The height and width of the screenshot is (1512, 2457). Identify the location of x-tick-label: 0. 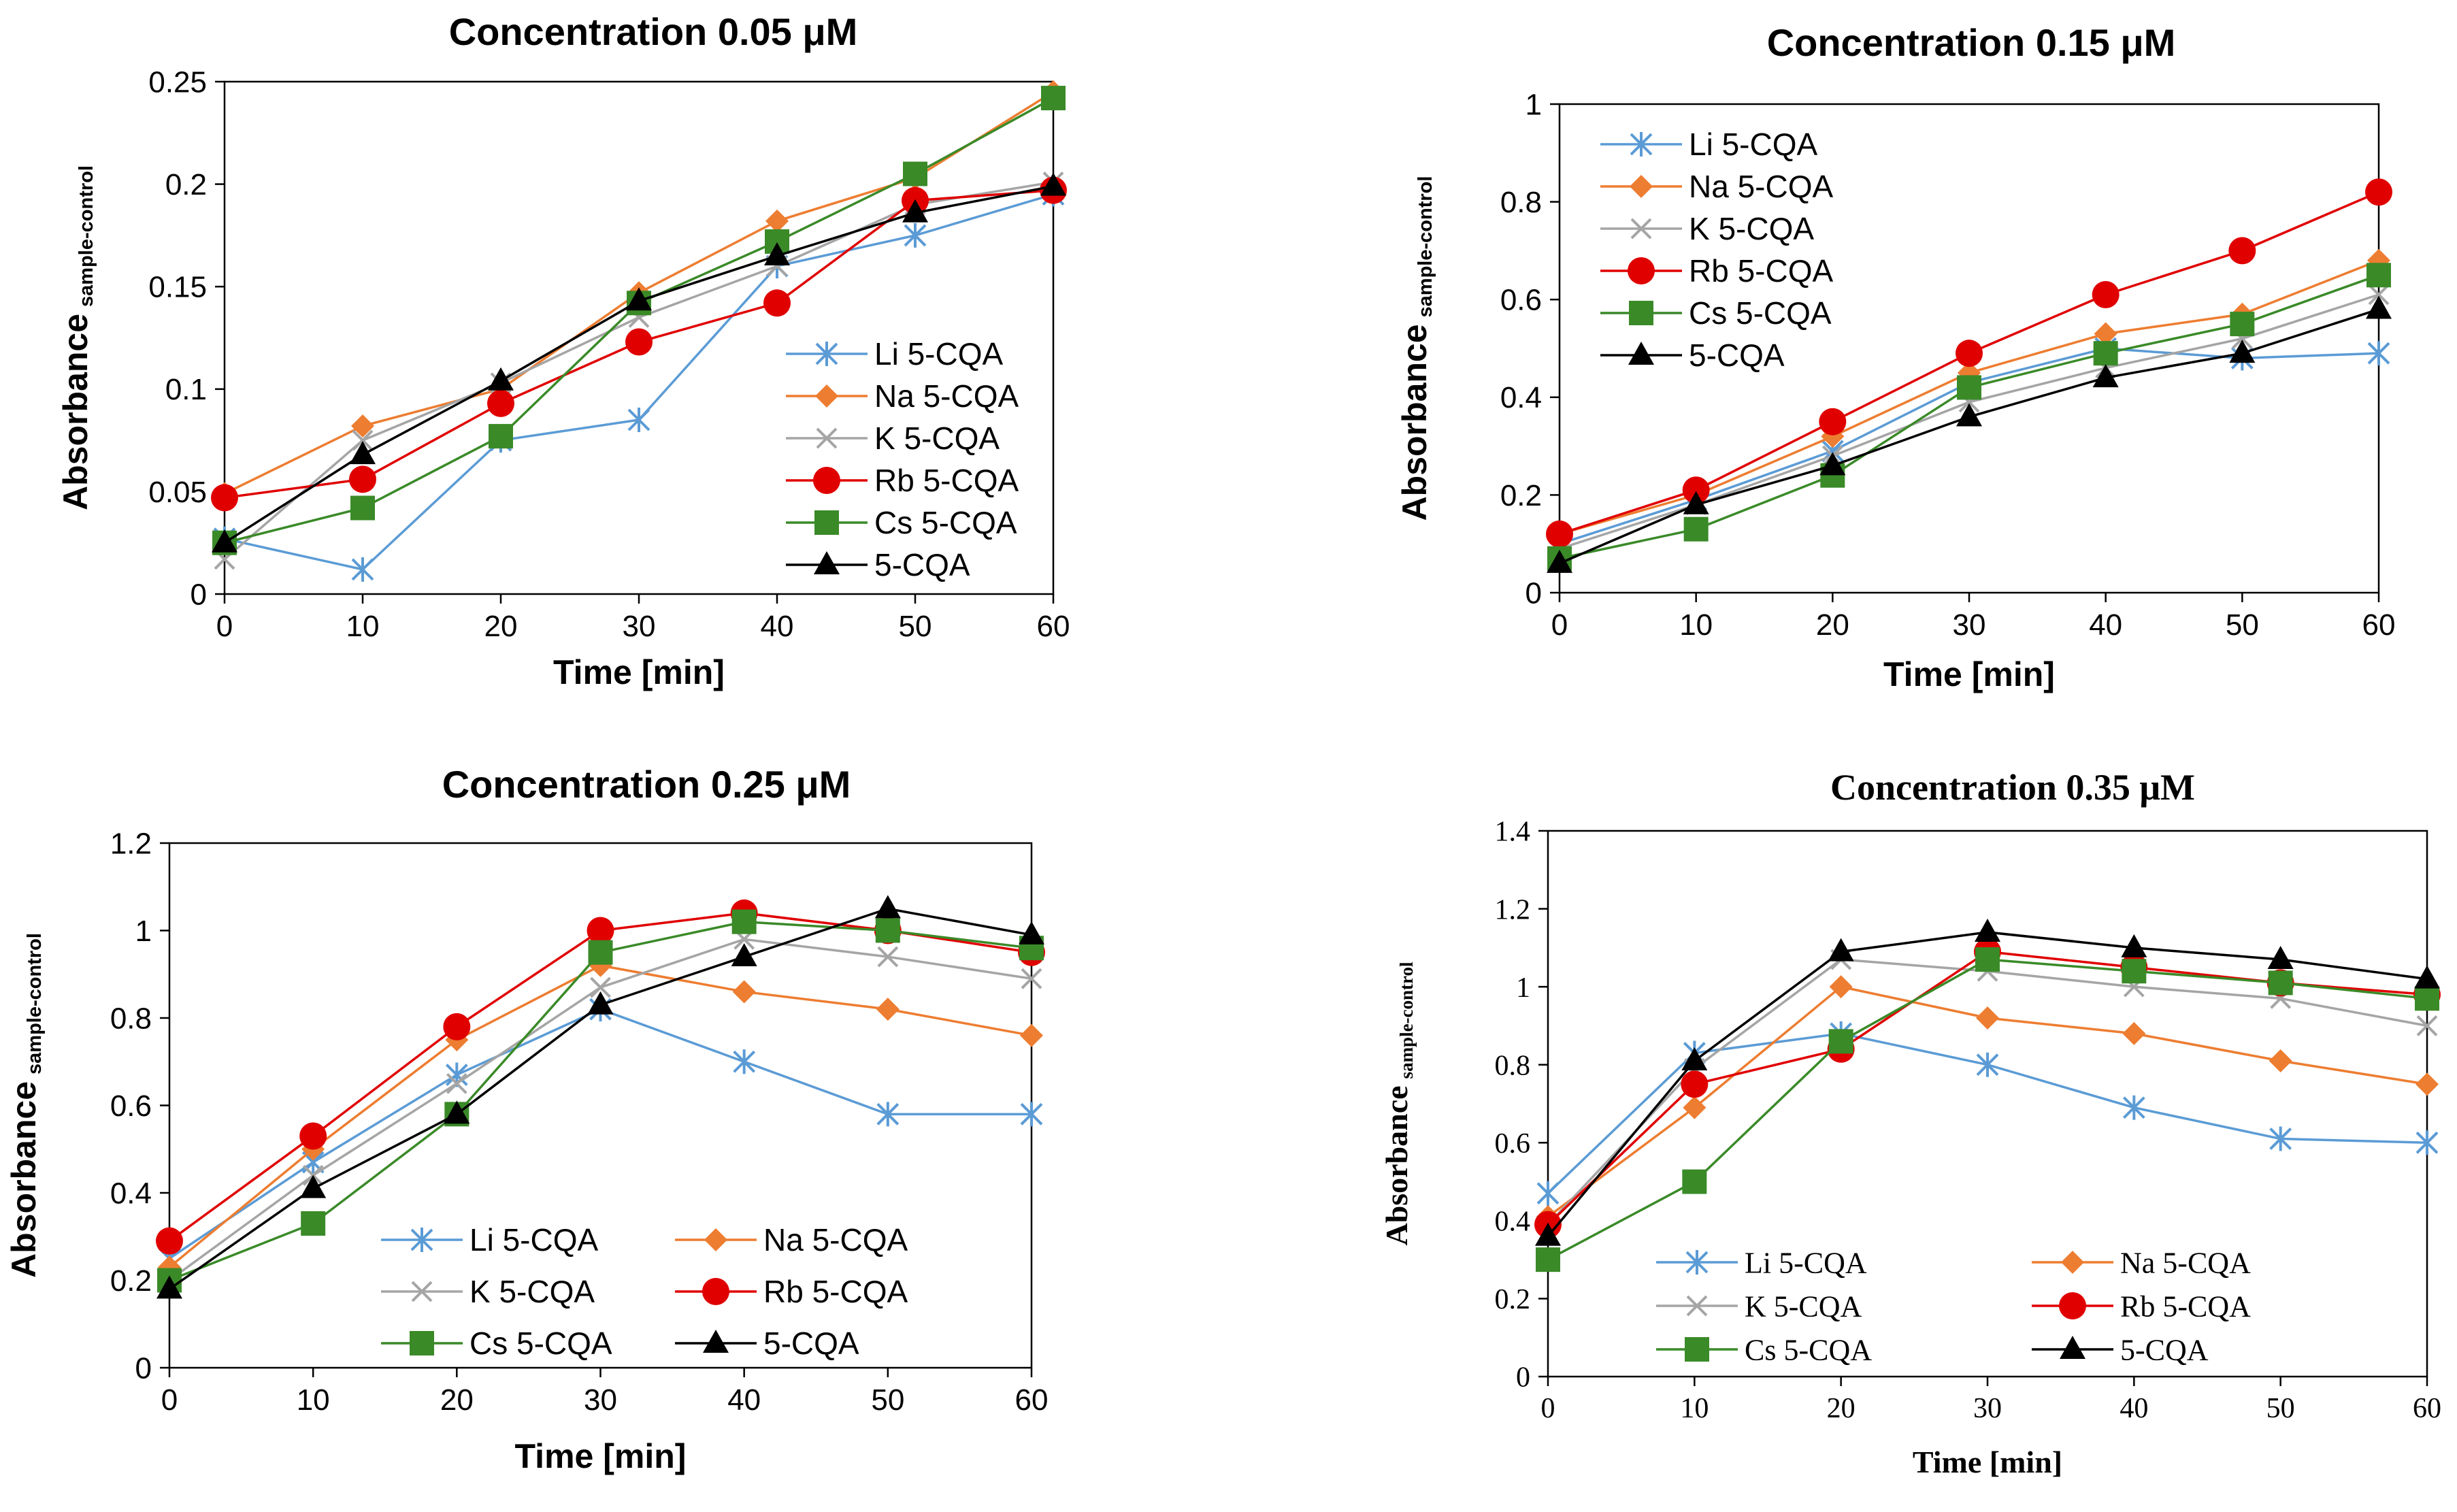
(224, 626).